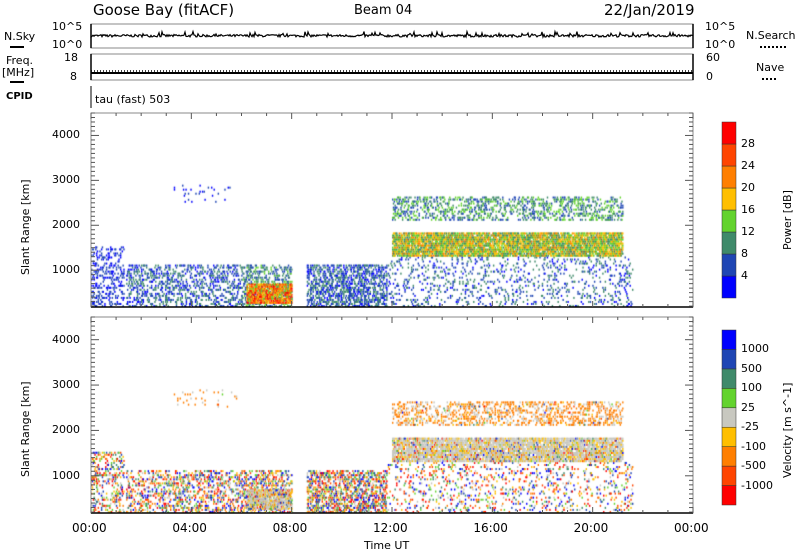  What do you see at coordinates (17, 47) in the screenshot?
I see `nsky-legend-line` at bounding box center [17, 47].